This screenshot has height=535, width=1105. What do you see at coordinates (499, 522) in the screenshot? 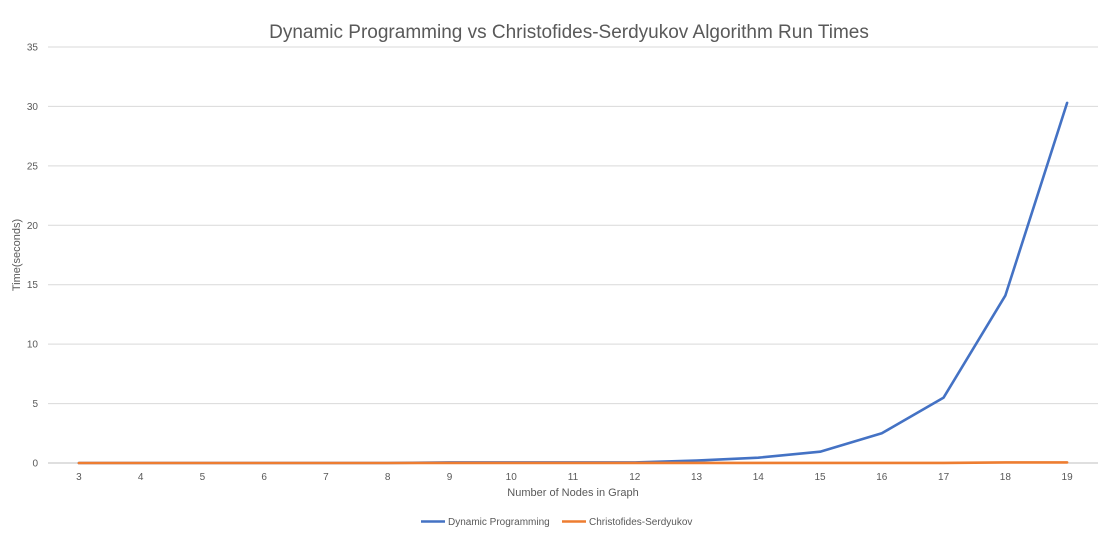
I see `legend-label: Dynamic Programming` at bounding box center [499, 522].